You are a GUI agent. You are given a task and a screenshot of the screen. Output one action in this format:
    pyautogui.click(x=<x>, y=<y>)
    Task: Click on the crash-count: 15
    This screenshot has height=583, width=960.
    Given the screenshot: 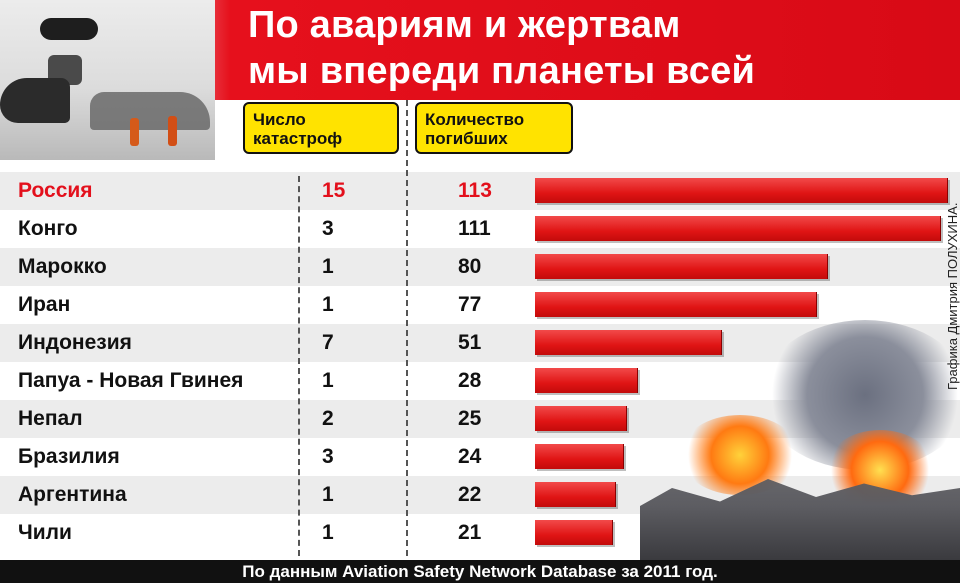 What is the action you would take?
    pyautogui.click(x=334, y=190)
    